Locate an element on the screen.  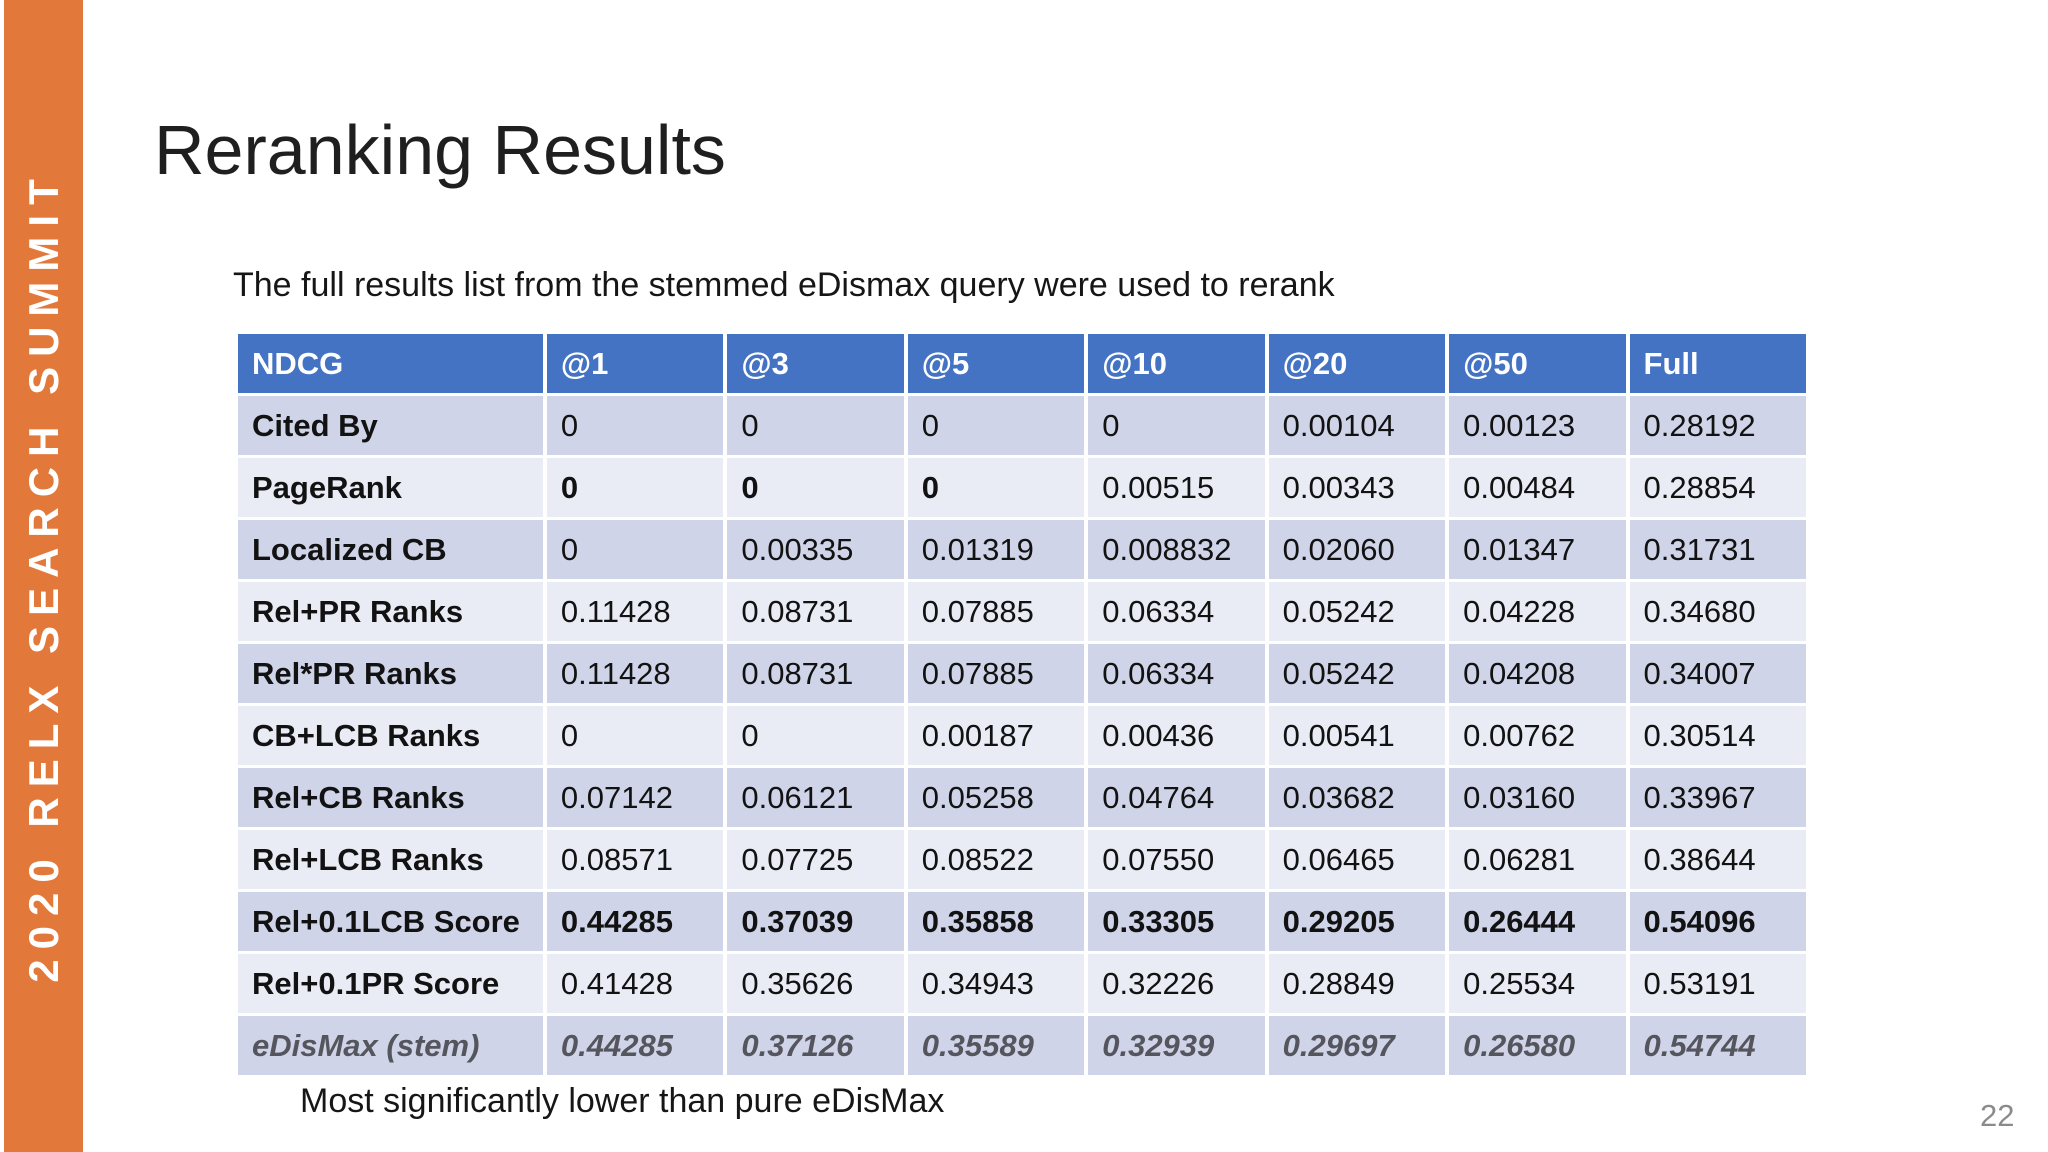
table-cell: 0.06121 is located at coordinates (815, 797).